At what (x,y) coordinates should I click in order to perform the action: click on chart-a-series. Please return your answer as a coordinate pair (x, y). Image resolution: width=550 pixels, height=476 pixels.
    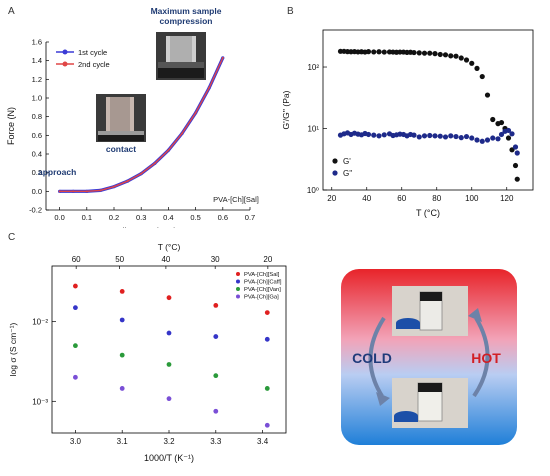
    Looking at the image, I should click on (141, 124).